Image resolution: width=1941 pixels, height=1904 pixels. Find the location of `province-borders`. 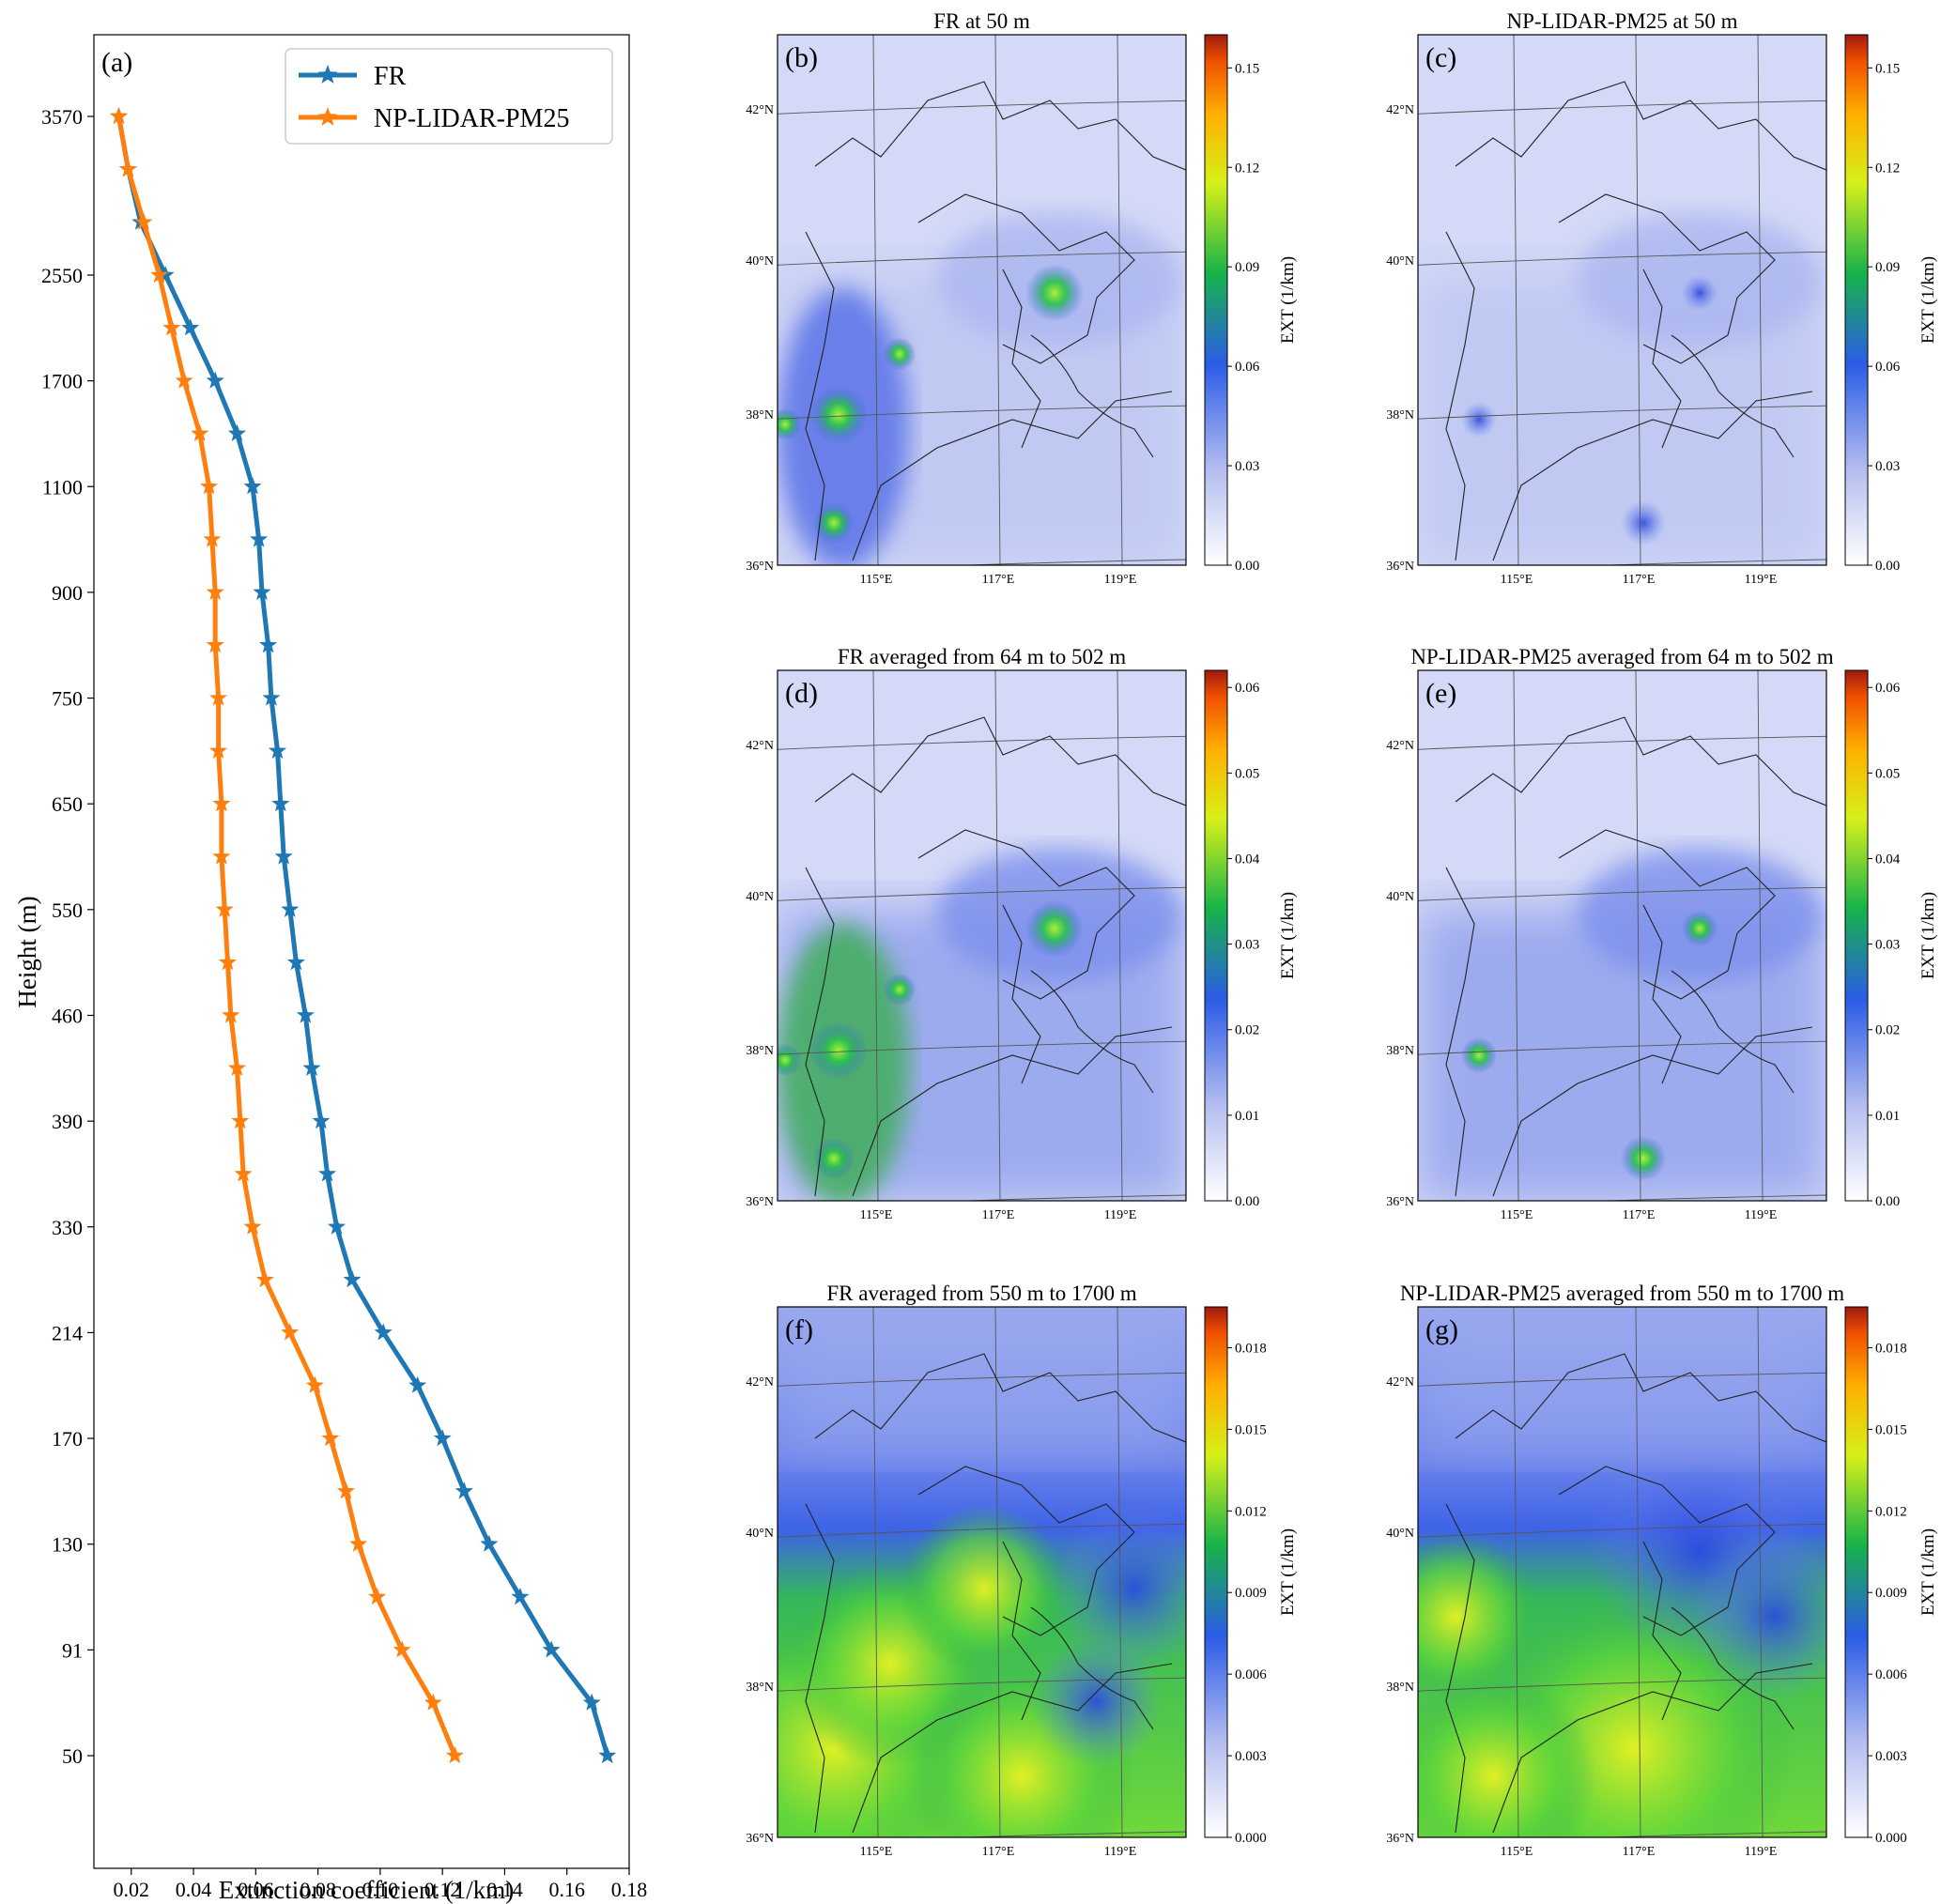

province-borders is located at coordinates (995, 957).